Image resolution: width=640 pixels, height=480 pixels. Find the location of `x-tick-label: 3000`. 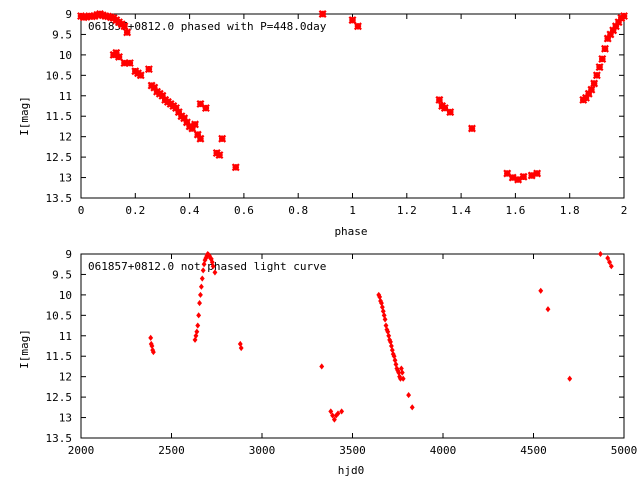

x-tick-label: 3000 is located at coordinates (262, 450).